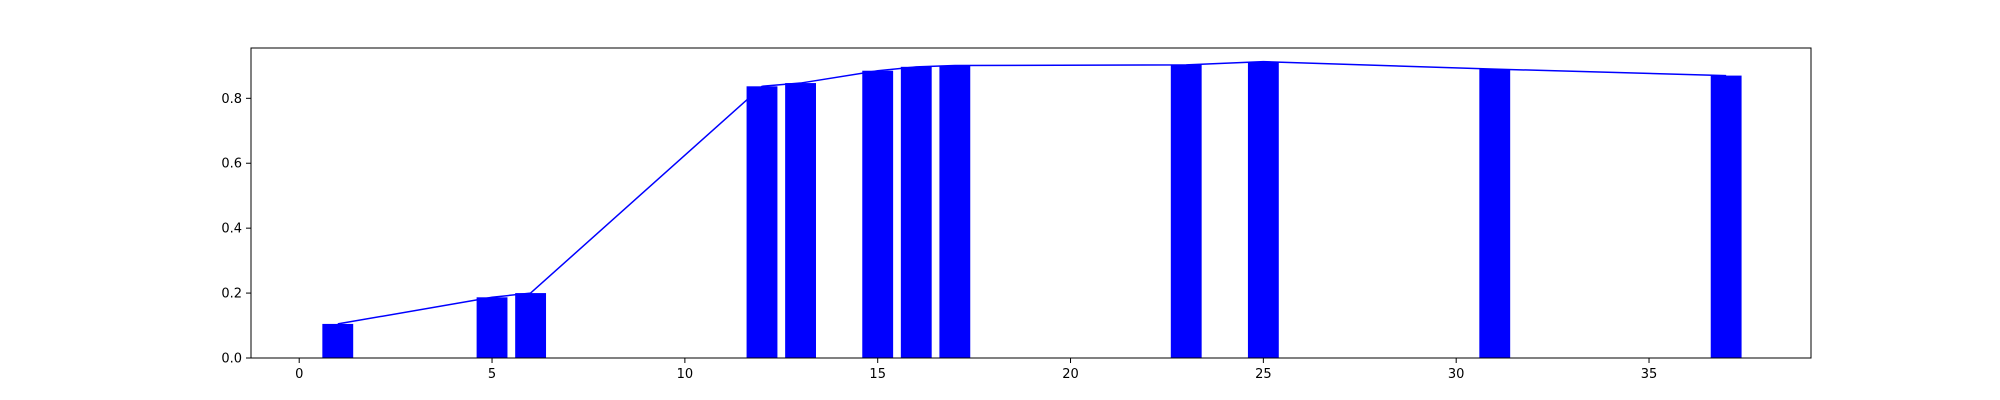 Image resolution: width=2000 pixels, height=400 pixels. What do you see at coordinates (492, 374) in the screenshot?
I see `x-tick-label-1: 5` at bounding box center [492, 374].